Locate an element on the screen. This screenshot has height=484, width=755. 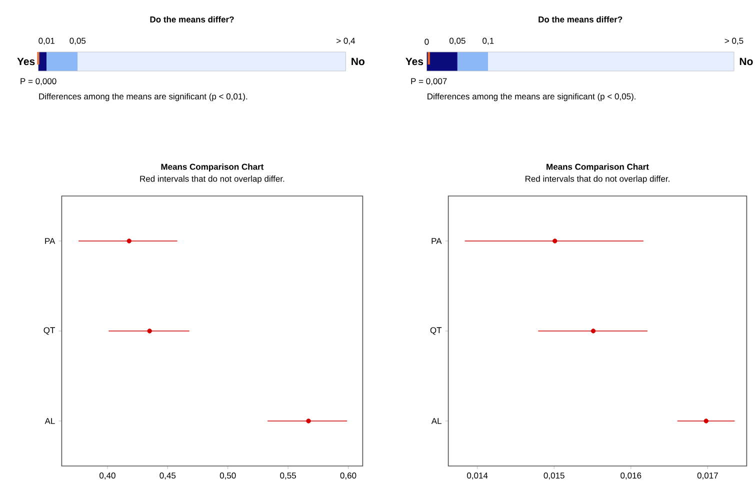
text: Differences among the means are significant (p < 0,05). is located at coordinates (532, 97).